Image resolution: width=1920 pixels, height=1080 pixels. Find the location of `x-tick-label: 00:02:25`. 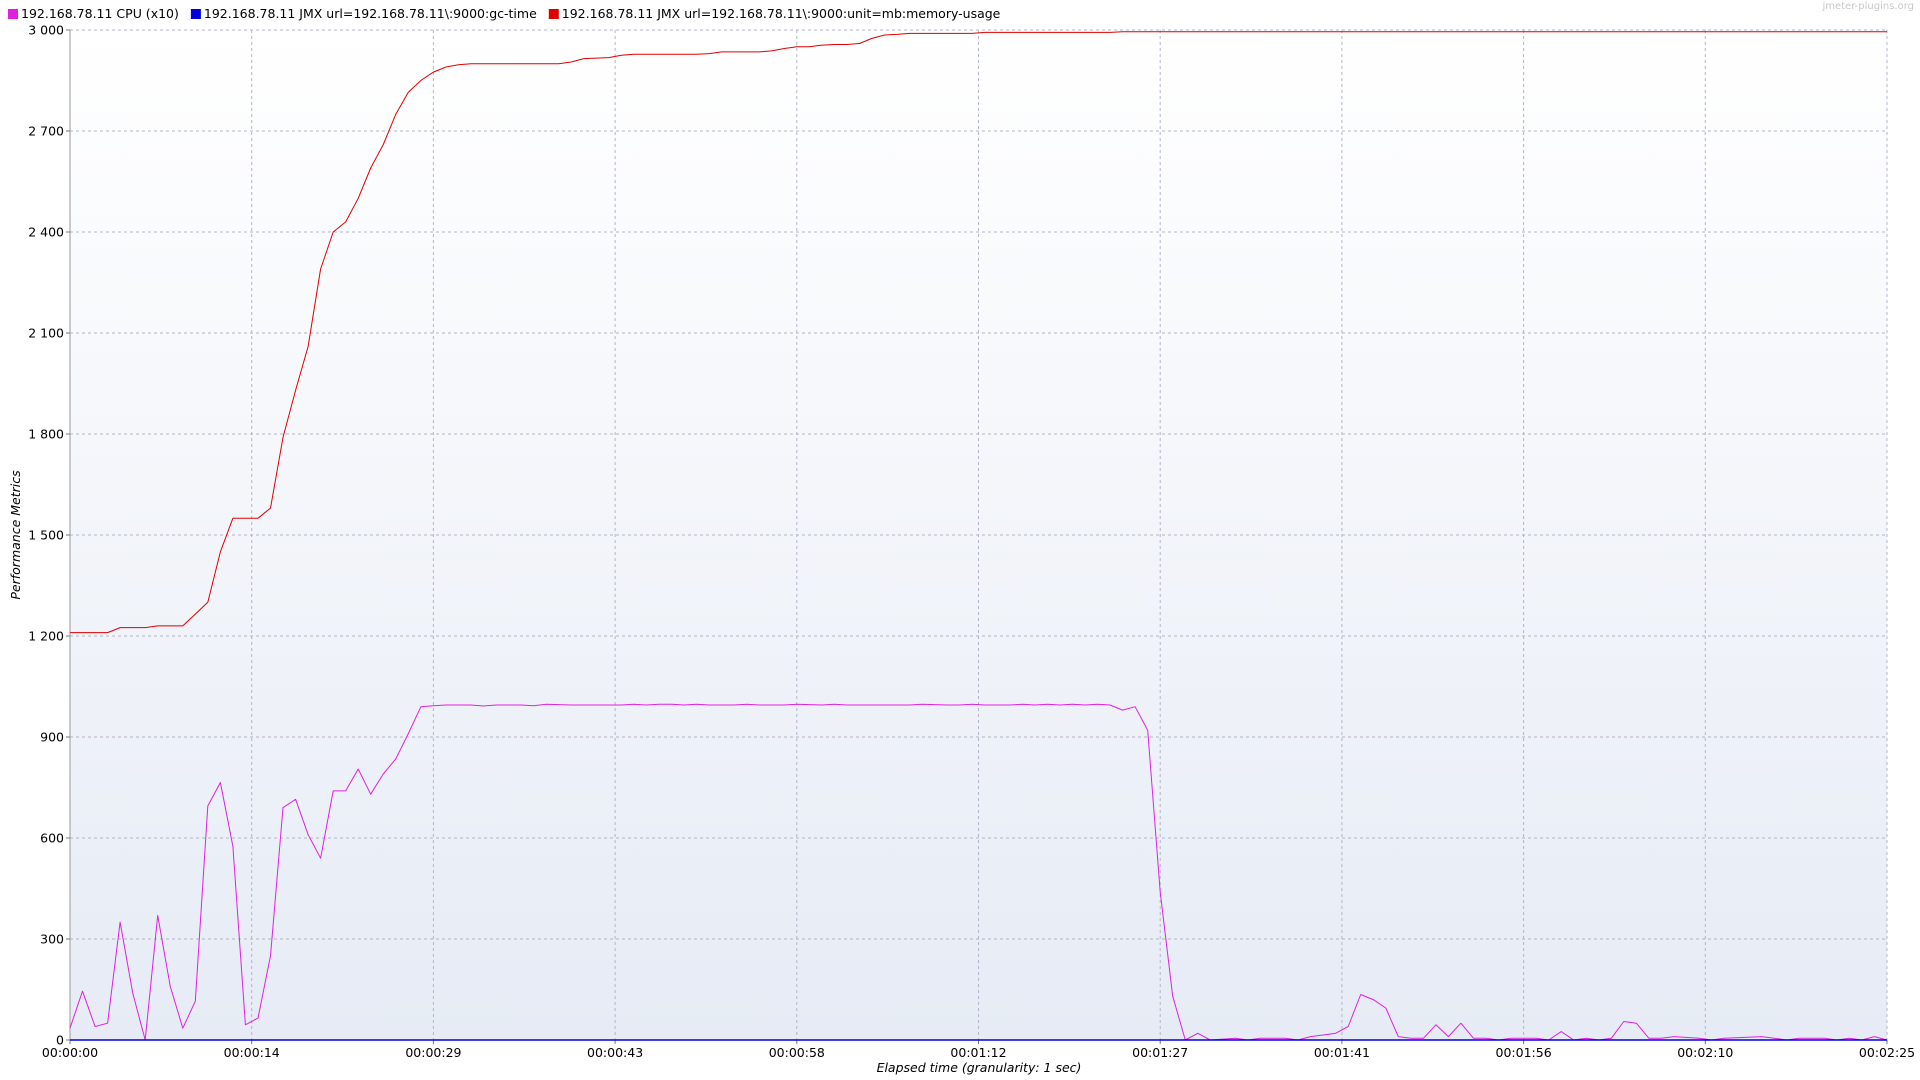

x-tick-label: 00:02:25 is located at coordinates (1887, 1052).